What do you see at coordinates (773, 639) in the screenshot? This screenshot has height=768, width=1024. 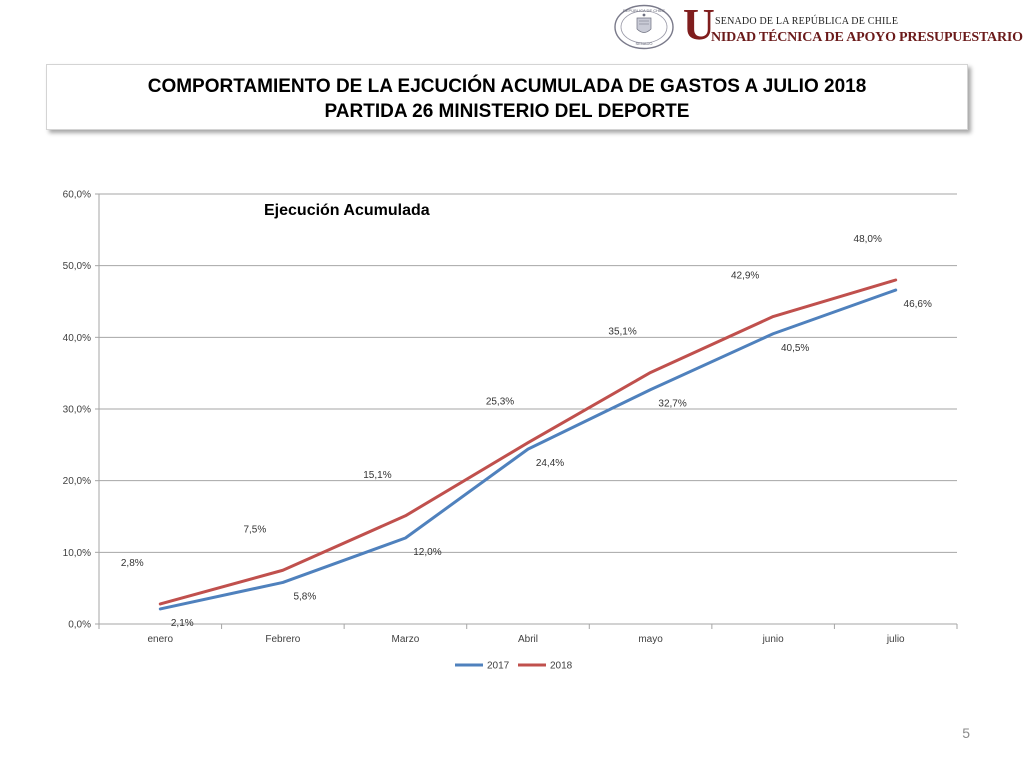 I see `x-tick-label: junio` at bounding box center [773, 639].